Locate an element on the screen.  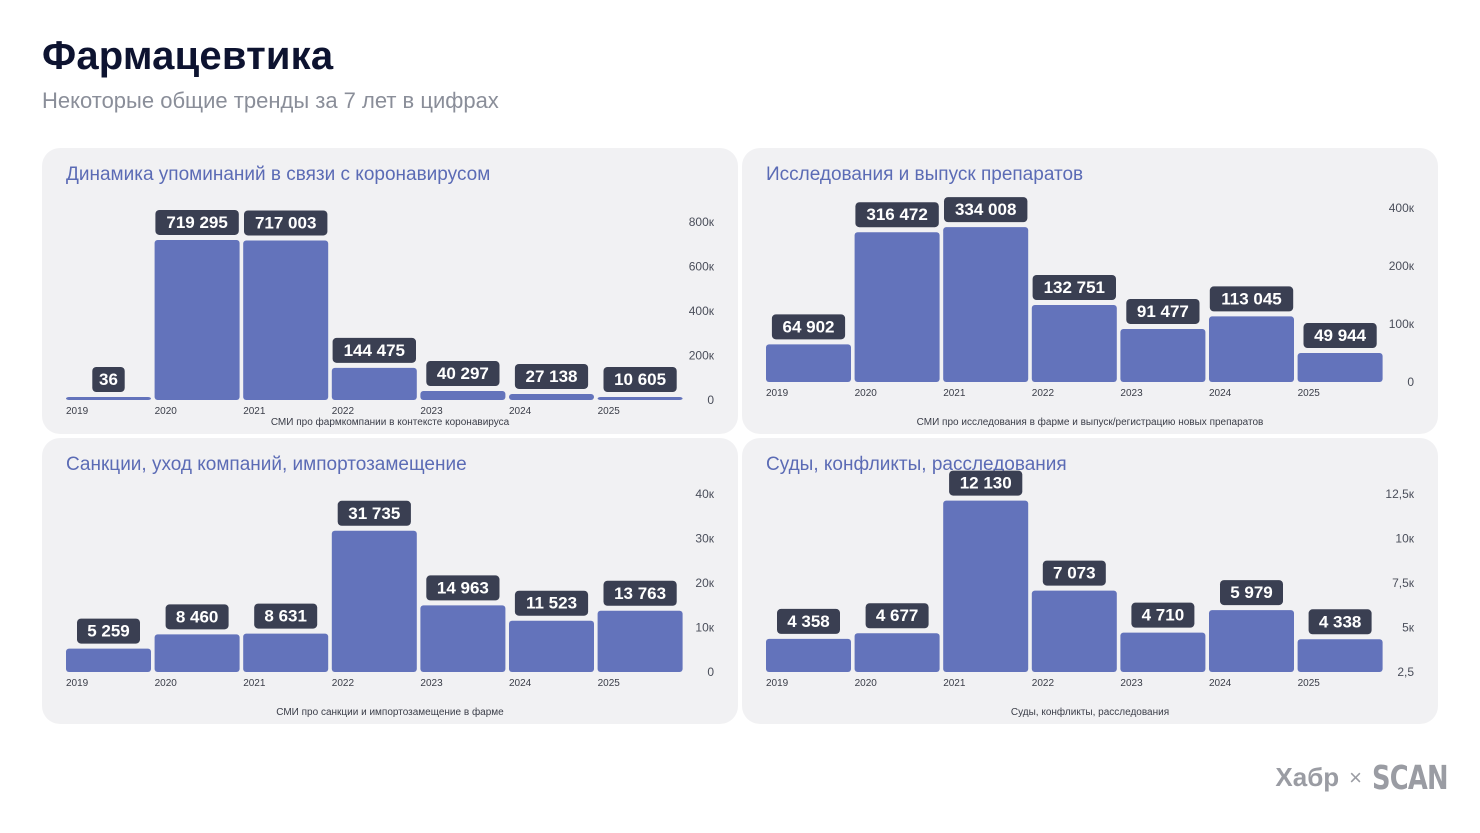
y-tick-label: 600к is located at coordinates (702, 267).